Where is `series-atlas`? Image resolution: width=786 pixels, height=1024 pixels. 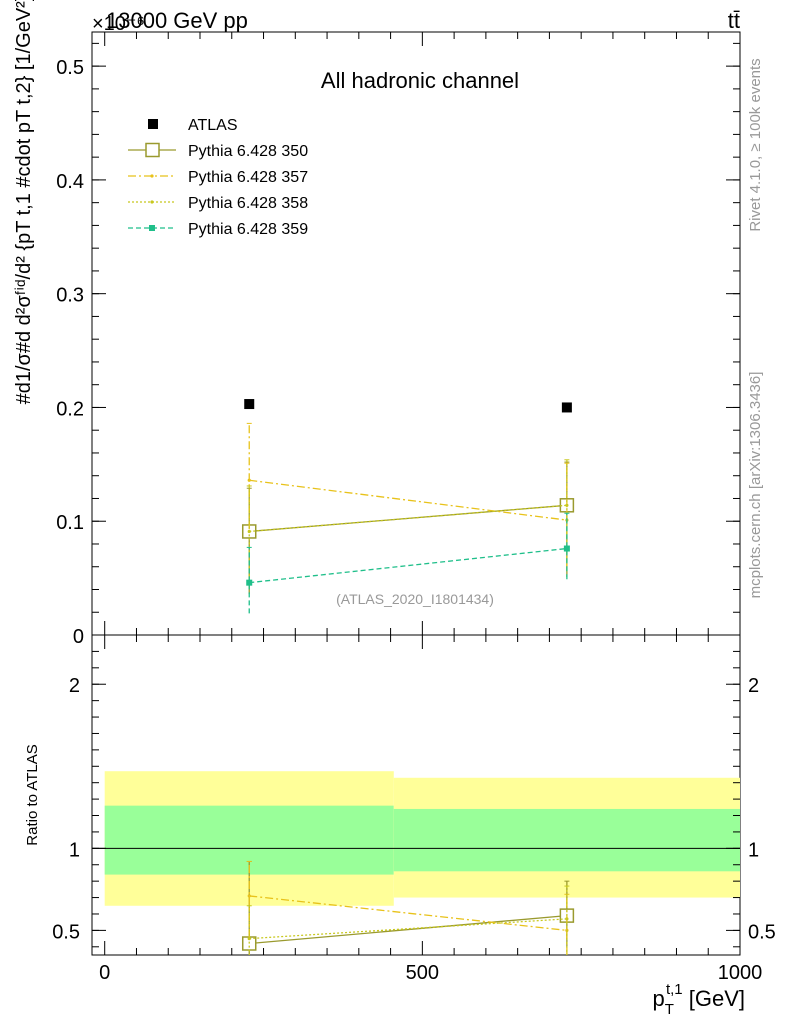 series-atlas is located at coordinates (408, 406).